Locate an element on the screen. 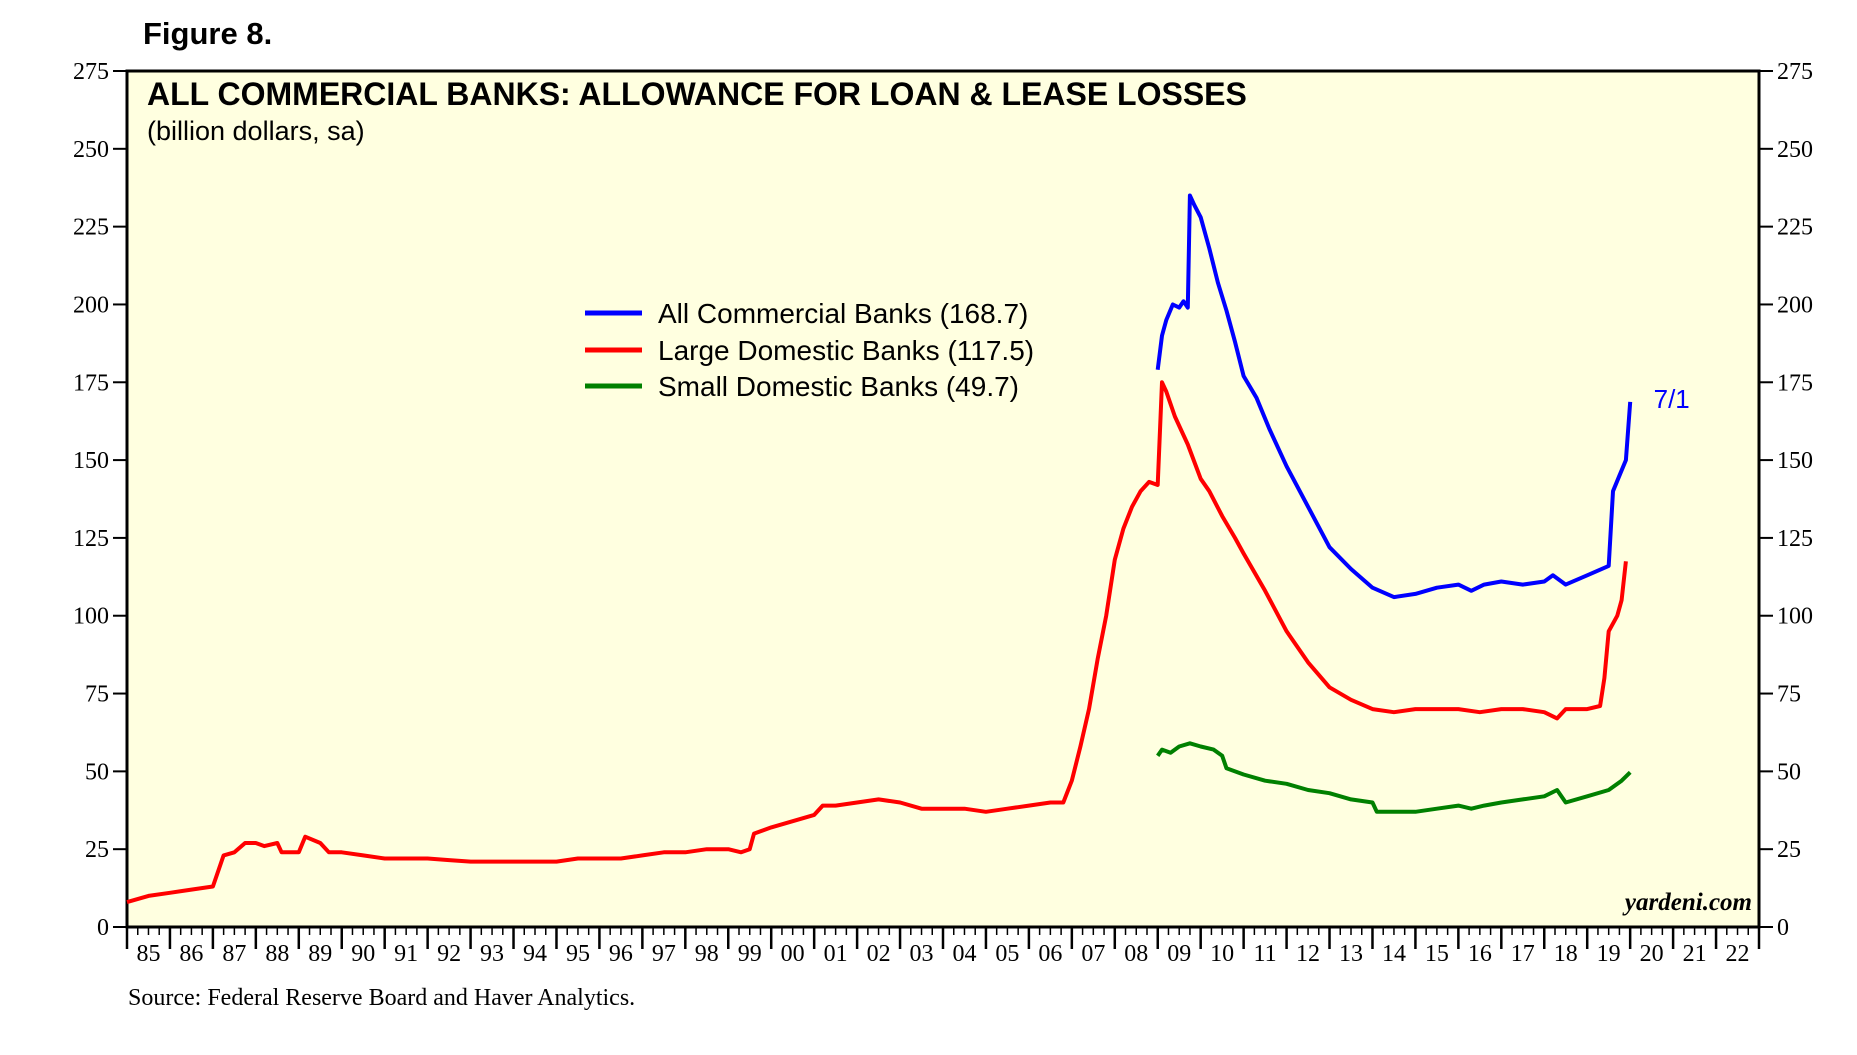 Image resolution: width=1857 pixels, height=1055 pixels. y-tick-label-left: 175 is located at coordinates (91, 383).